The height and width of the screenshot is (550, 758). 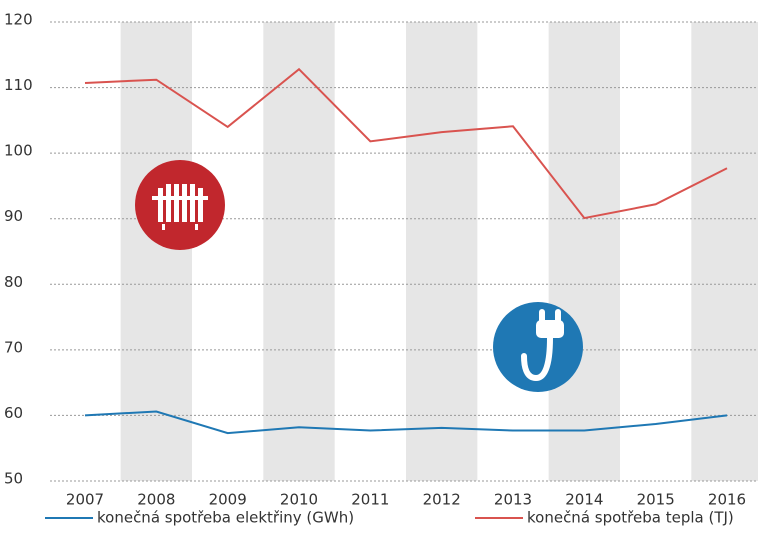 What do you see at coordinates (370, 500) in the screenshot?
I see `x-tick-label: 2011` at bounding box center [370, 500].